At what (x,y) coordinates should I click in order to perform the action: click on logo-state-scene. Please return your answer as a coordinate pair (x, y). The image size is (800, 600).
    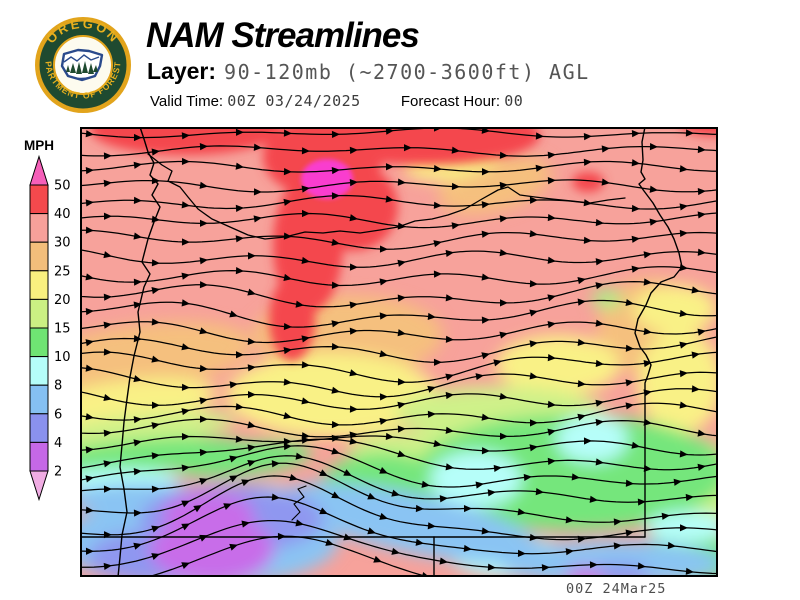
    Looking at the image, I should click on (82, 65).